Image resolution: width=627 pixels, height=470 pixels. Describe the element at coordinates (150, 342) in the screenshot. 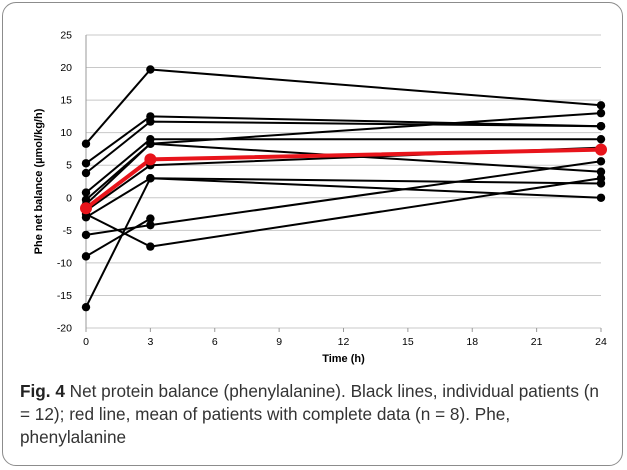

I see `x-tick-label: 3` at that location.